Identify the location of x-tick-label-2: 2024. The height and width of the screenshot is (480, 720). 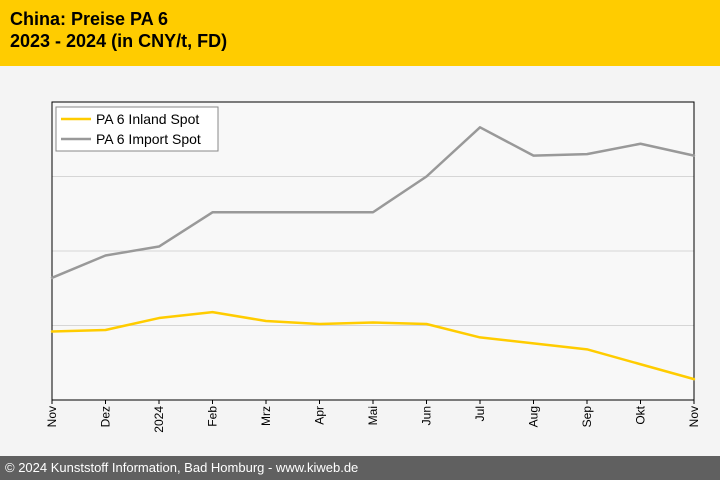
(159, 419).